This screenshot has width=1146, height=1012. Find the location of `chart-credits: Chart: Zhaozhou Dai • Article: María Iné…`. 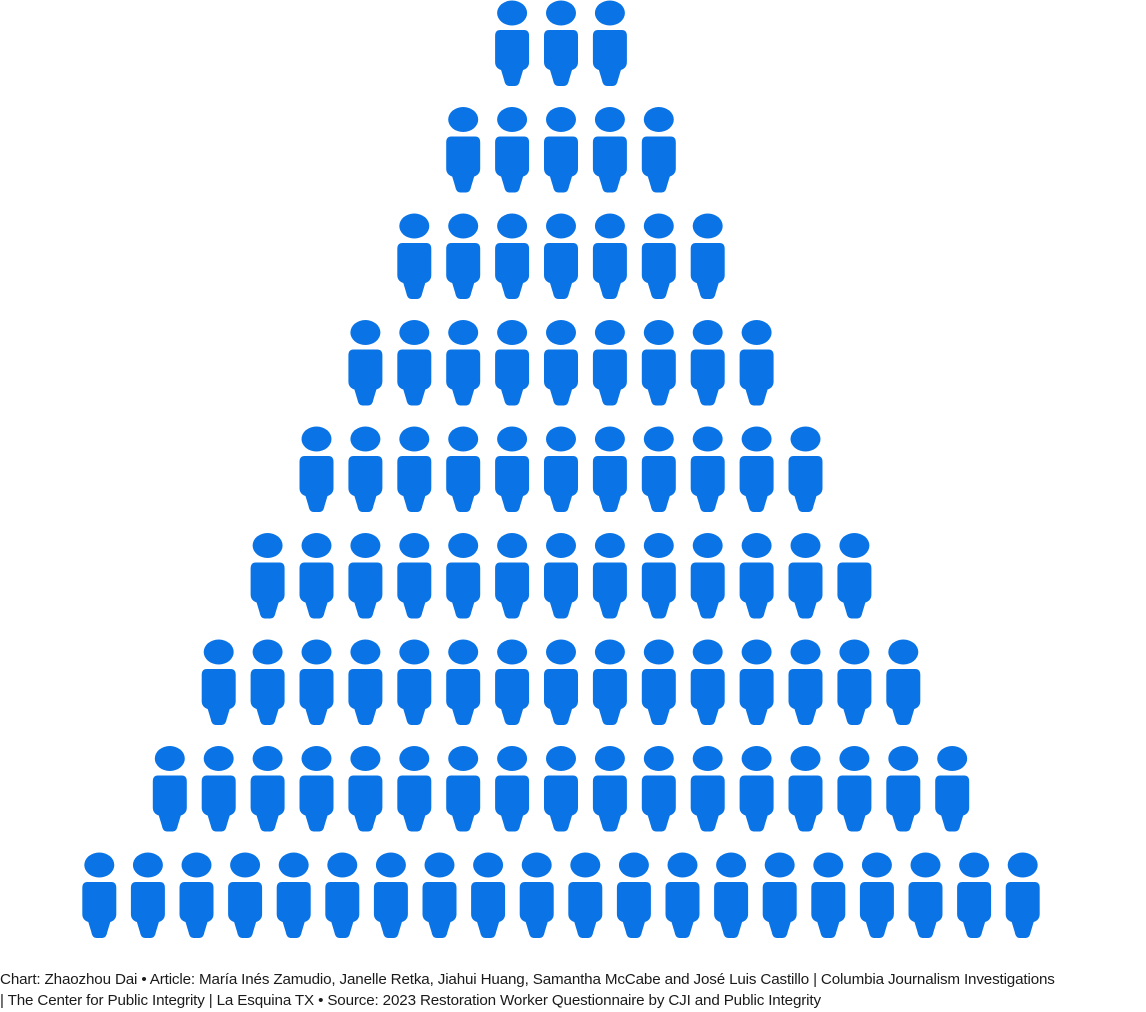

chart-credits: Chart: Zhaozhou Dai • Article: María Iné… is located at coordinates (573, 990).